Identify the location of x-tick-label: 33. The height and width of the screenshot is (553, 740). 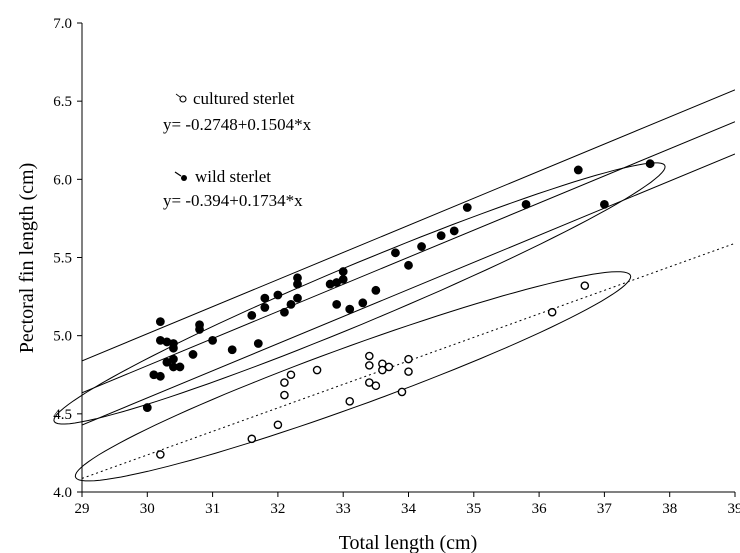
(343, 509).